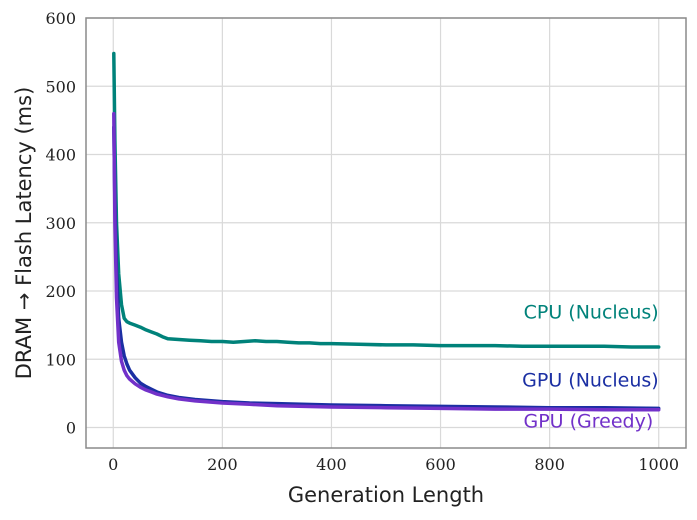  I want to click on series-labels: CPU (Nucleus) GPU (Nucleus) GPU (Greedy), so click(590, 366).